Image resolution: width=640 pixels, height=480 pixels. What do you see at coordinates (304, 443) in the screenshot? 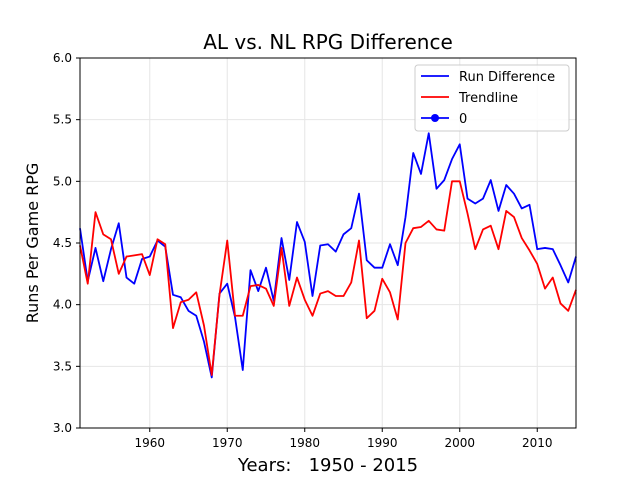
I see `x-tick-label: 1980` at bounding box center [304, 443].